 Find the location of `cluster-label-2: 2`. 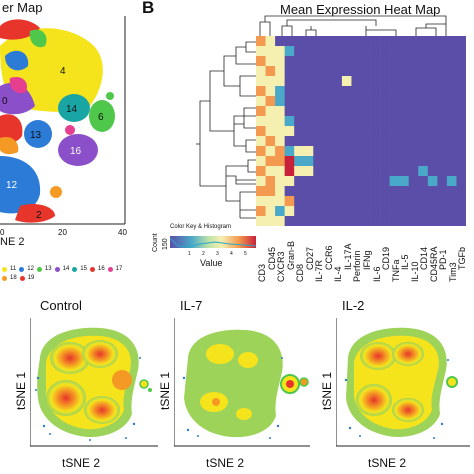

cluster-label-2: 2 is located at coordinates (39, 215).